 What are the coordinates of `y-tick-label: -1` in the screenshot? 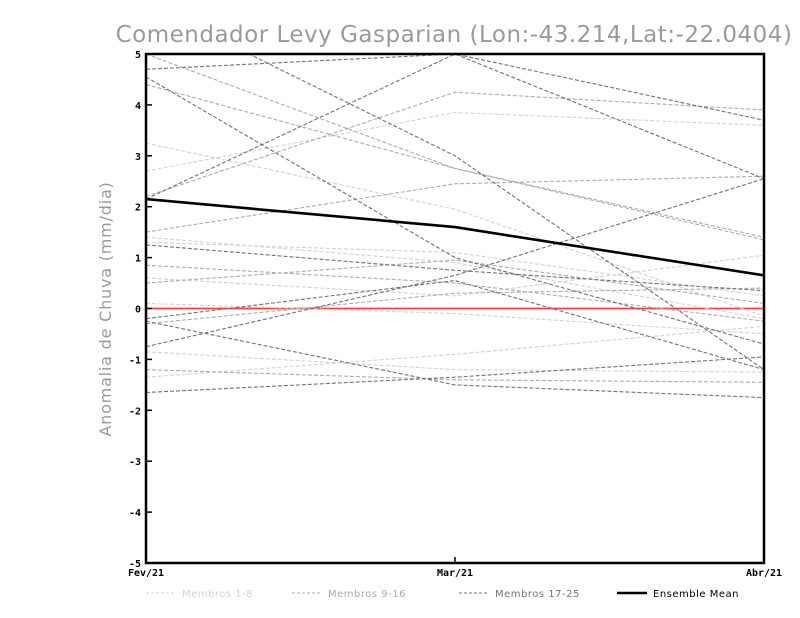 It's located at (135, 360).